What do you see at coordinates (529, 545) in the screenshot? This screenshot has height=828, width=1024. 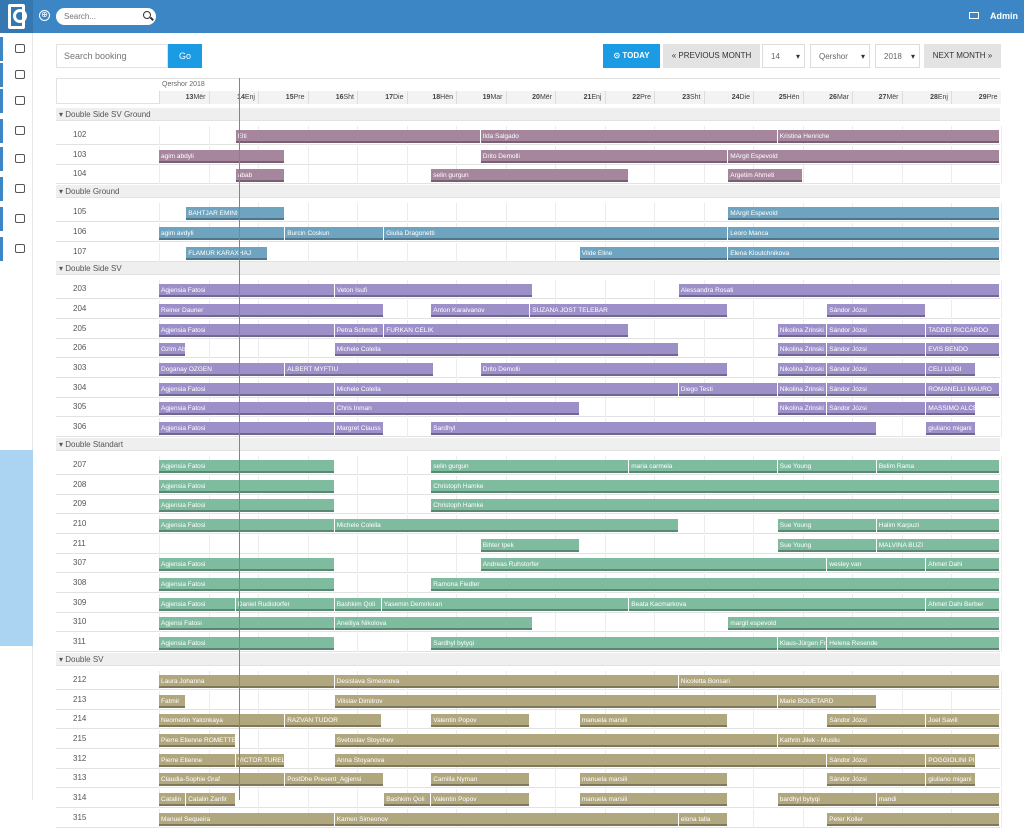 I see `booking-bar: Bihter Ipek` at bounding box center [529, 545].